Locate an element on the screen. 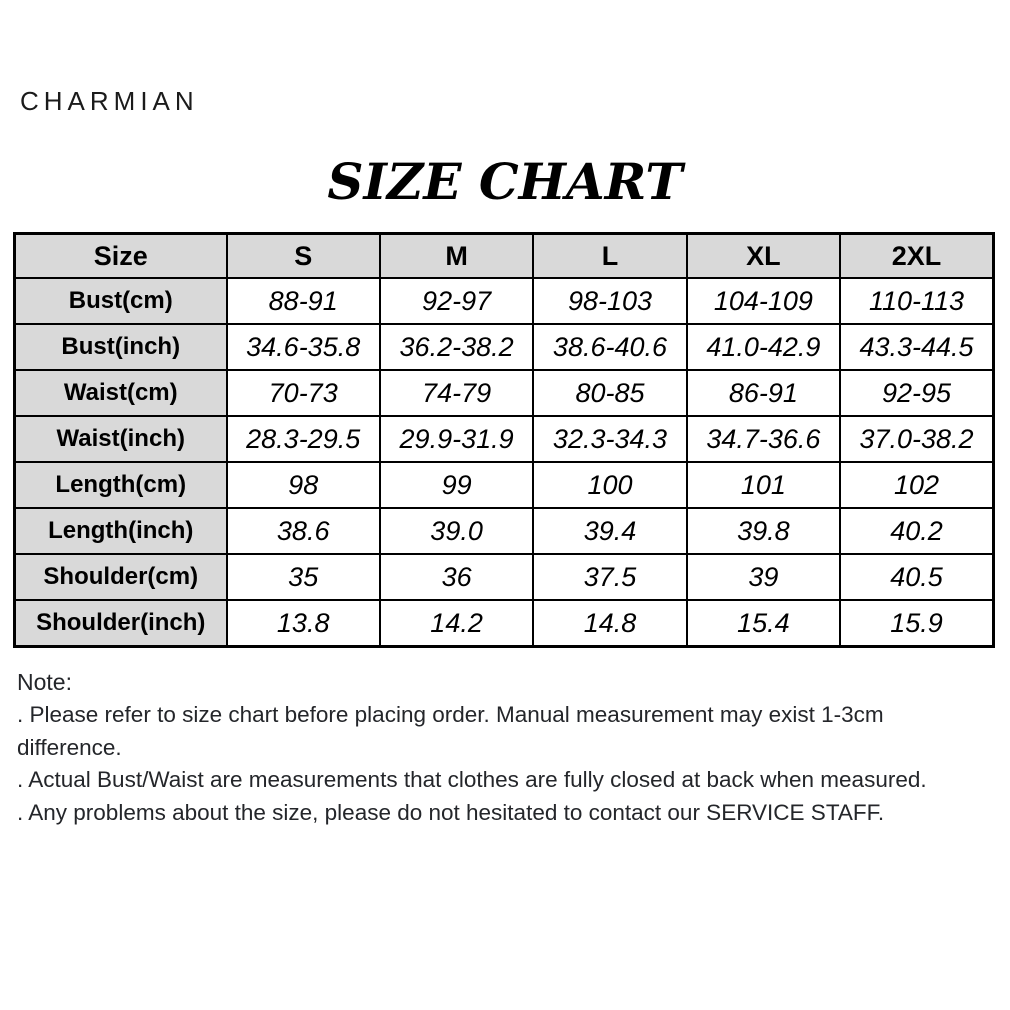 The image size is (1010, 1010). measurement-cell: 88-91 is located at coordinates (303, 301).